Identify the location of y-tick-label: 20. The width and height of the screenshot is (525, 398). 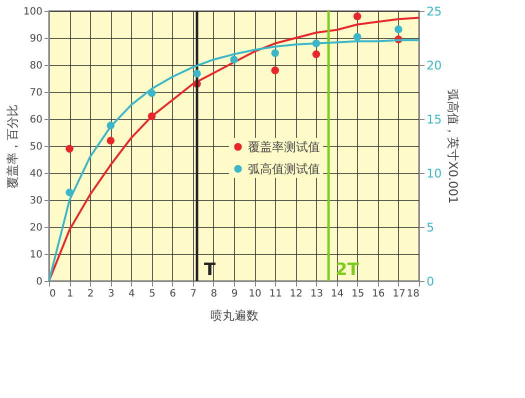
(36, 228).